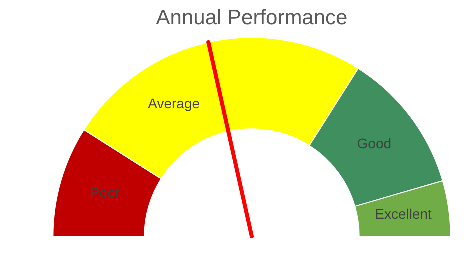 The height and width of the screenshot is (271, 474). I want to click on slice-label: Good, so click(374, 143).